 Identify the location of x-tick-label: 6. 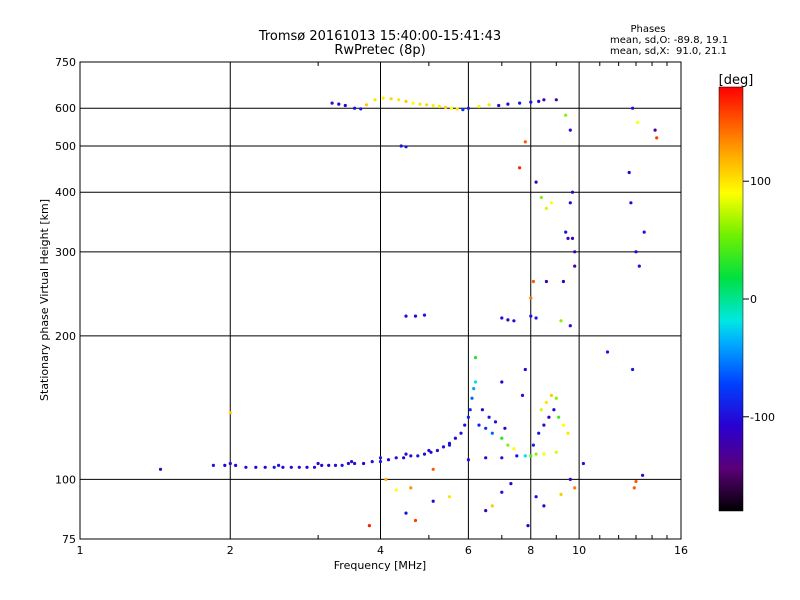
(468, 550).